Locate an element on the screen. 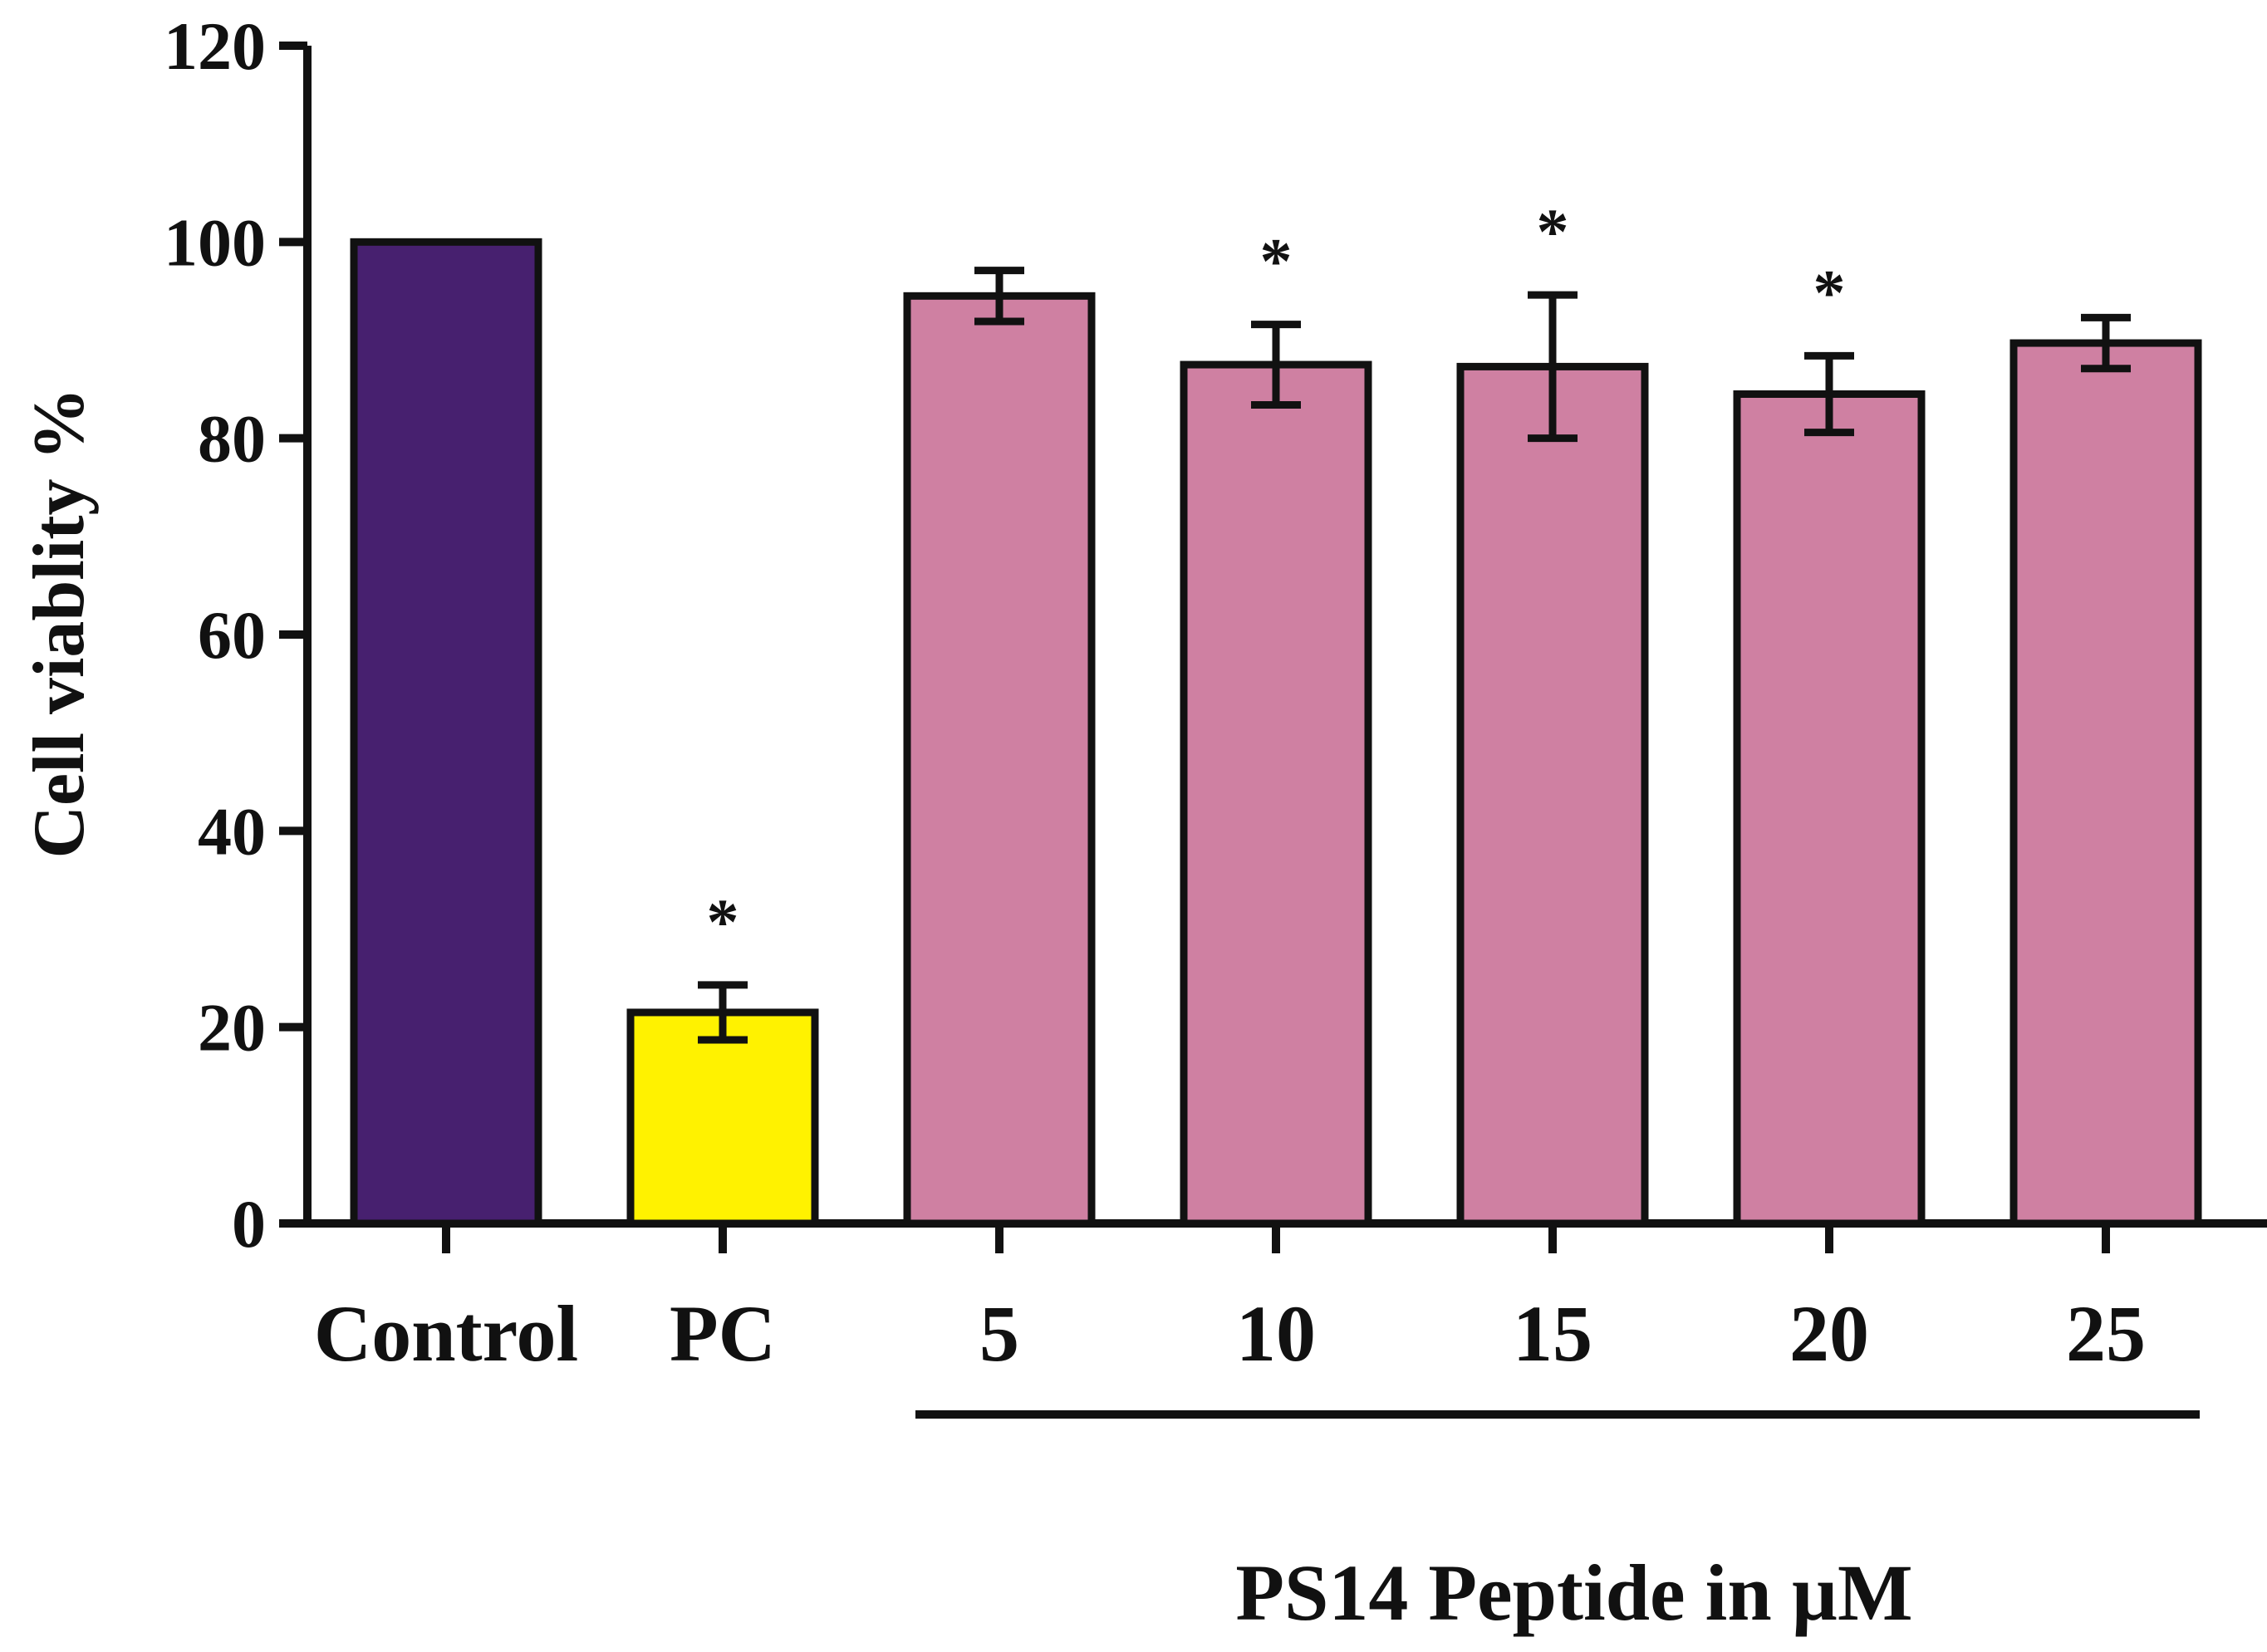  x-tick-label: 10 is located at coordinates (1276, 1333).